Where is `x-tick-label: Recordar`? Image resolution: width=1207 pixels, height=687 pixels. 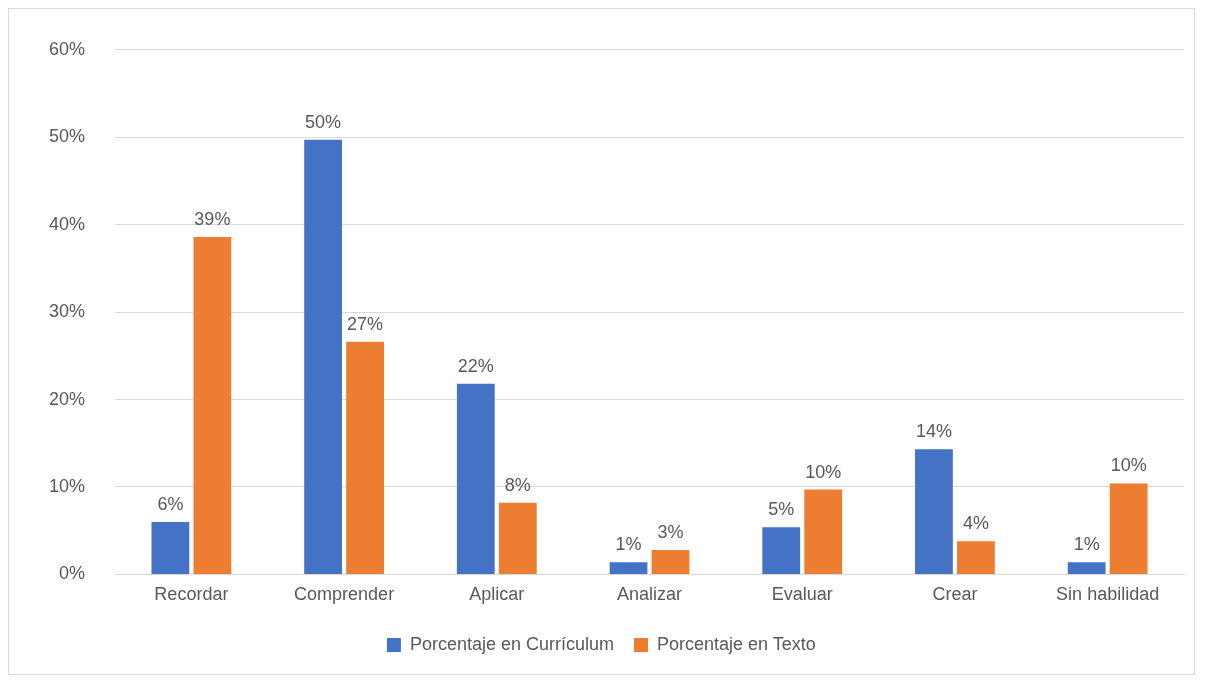 x-tick-label: Recordar is located at coordinates (191, 594).